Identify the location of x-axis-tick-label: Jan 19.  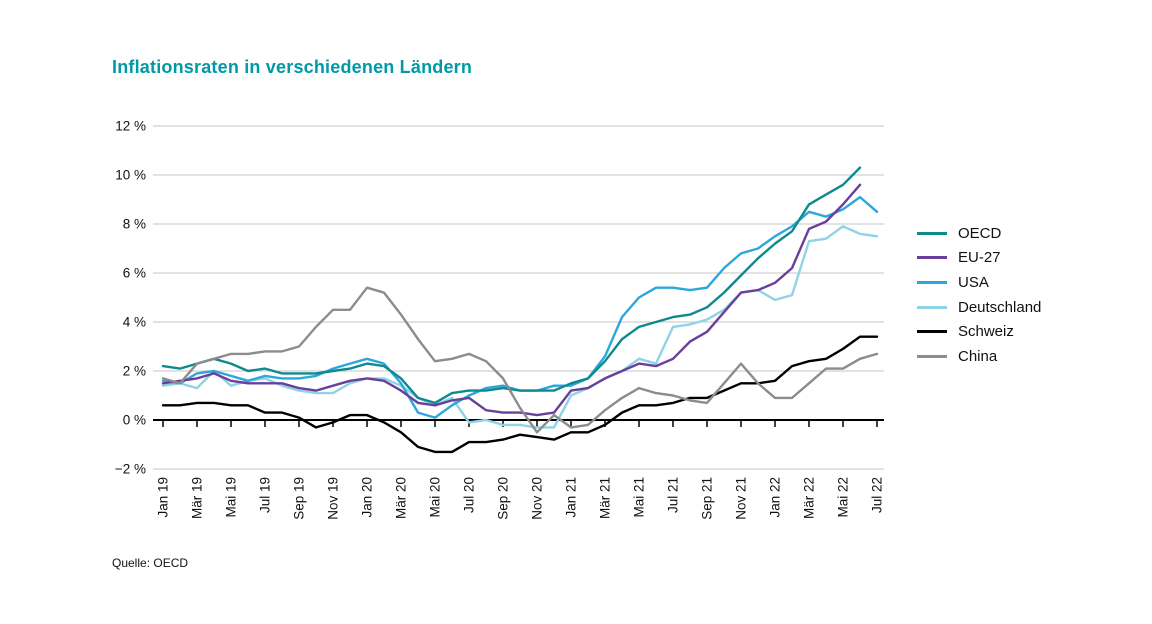
(163, 497).